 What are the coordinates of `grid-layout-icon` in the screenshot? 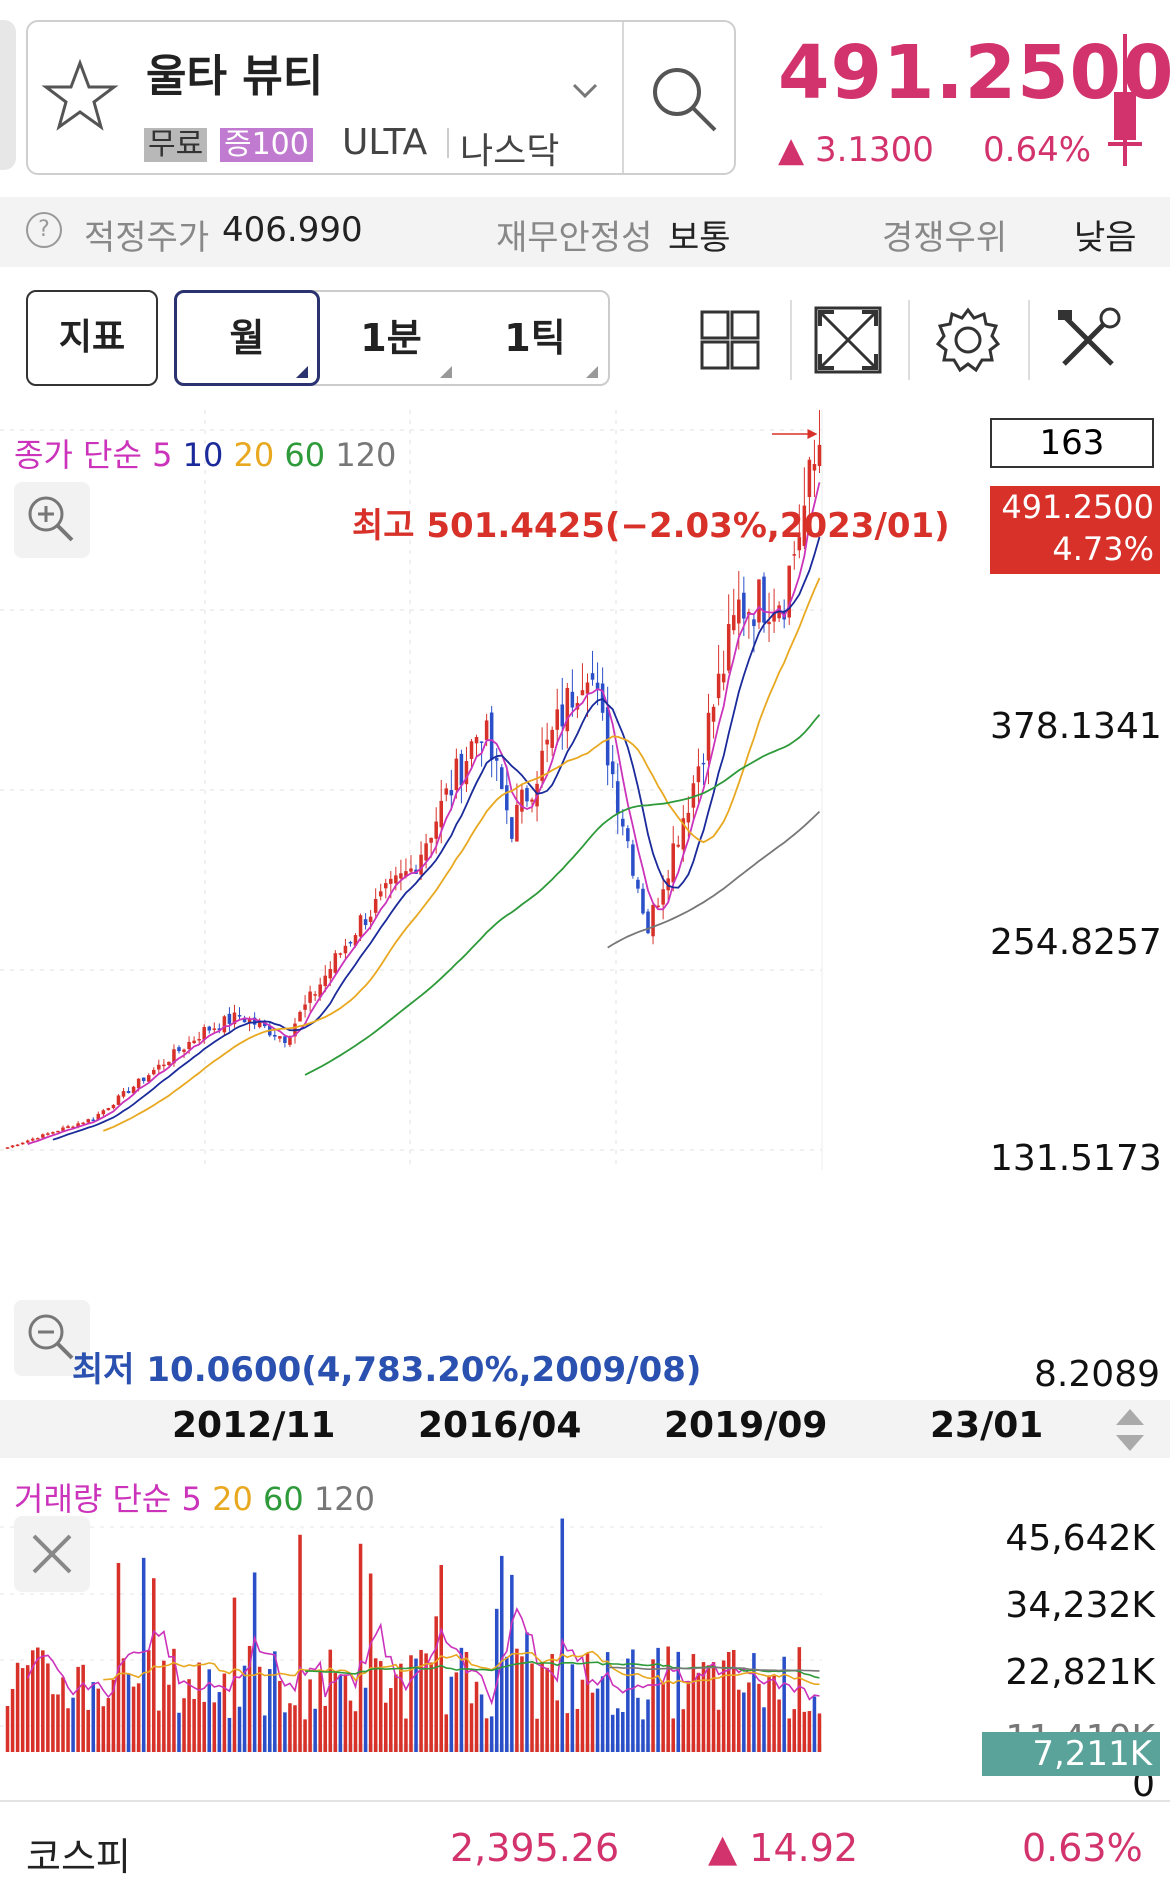 It's located at (730, 340).